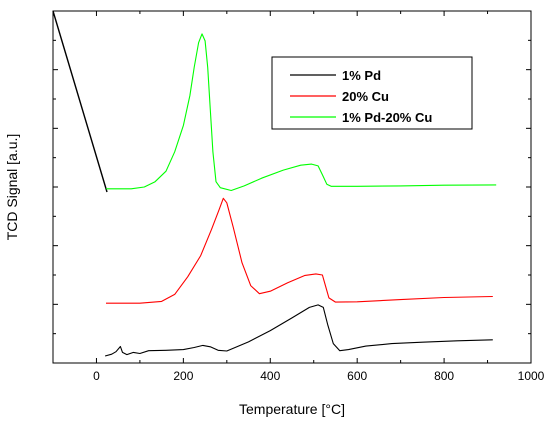 Image resolution: width=550 pixels, height=423 pixels. What do you see at coordinates (444, 376) in the screenshot?
I see `x-tick-label: 800` at bounding box center [444, 376].